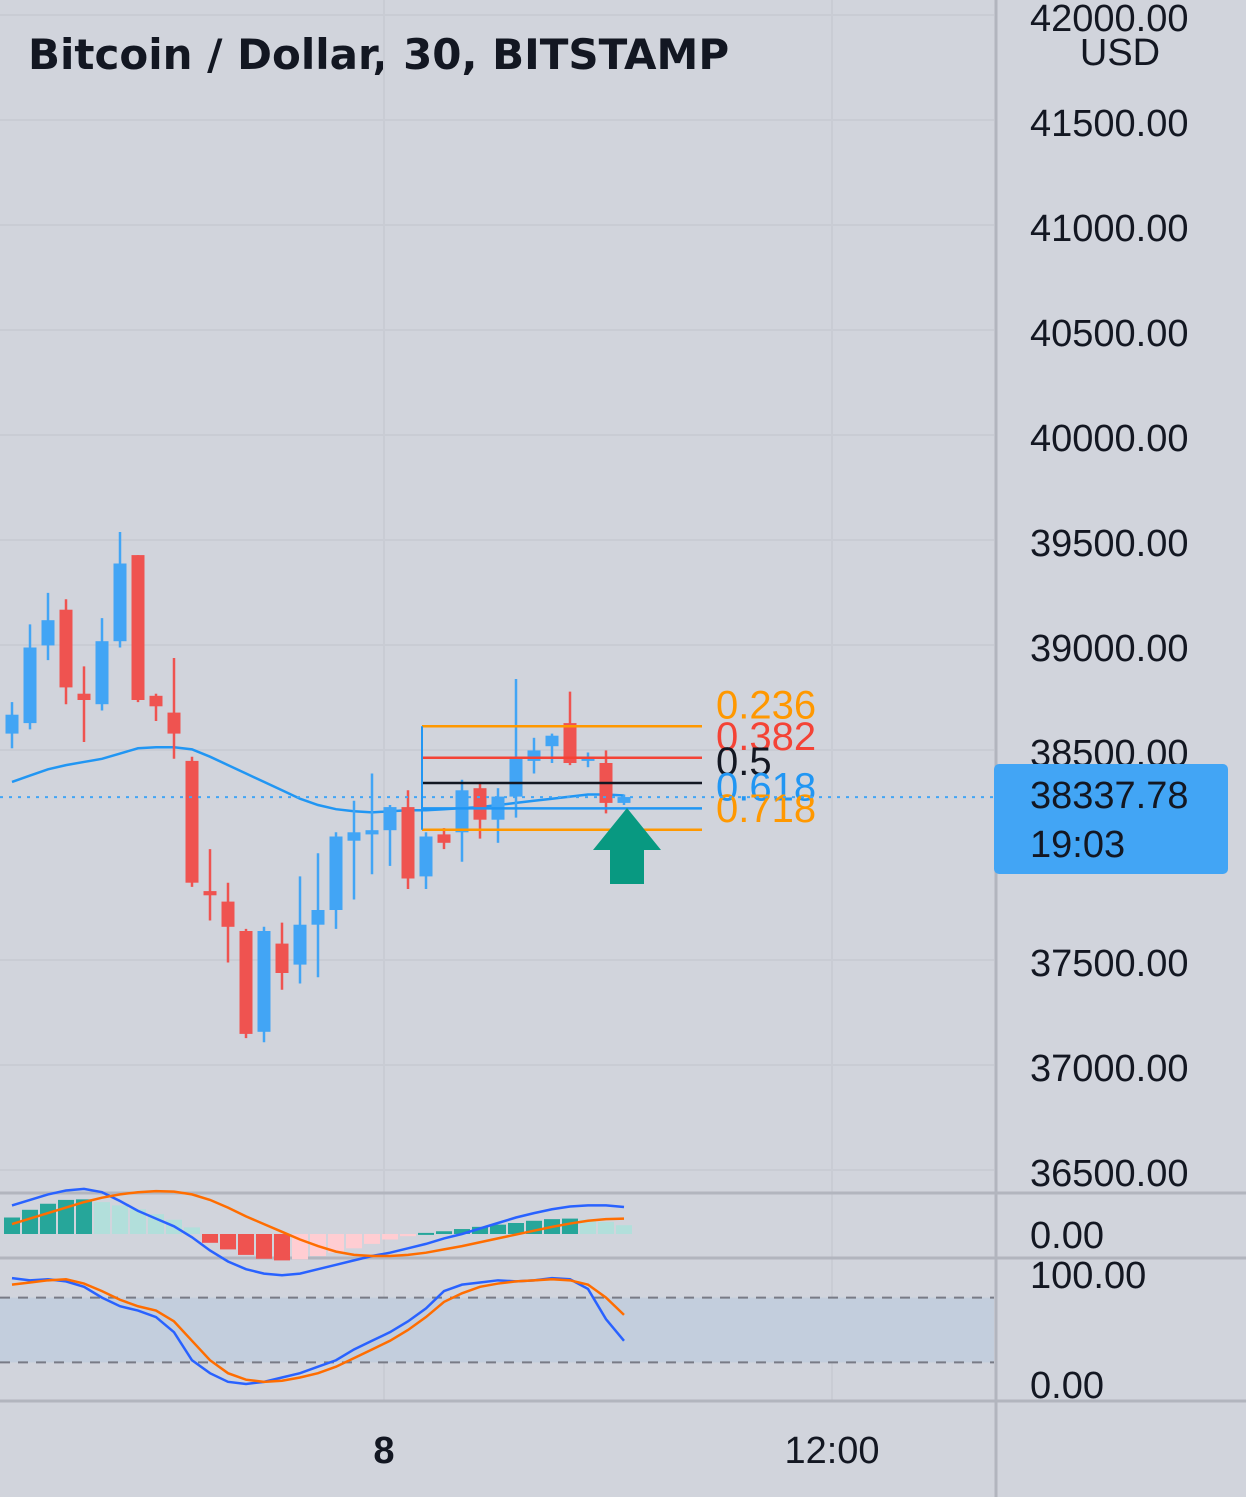  I want to click on fib-level-label: 0.618, so click(766, 787).